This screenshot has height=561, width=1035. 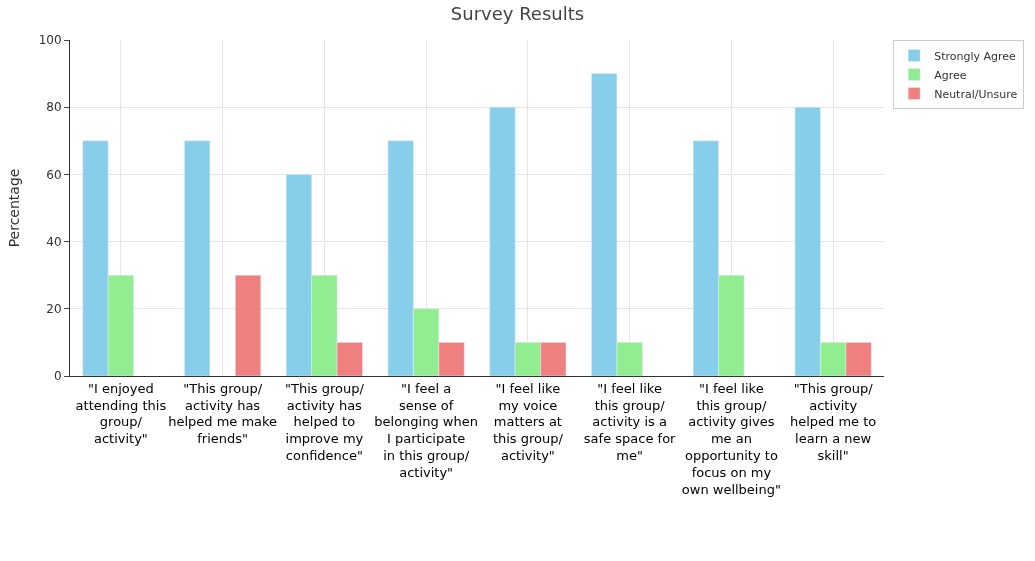 I want to click on y-tick-label: 100, so click(x=50, y=40).